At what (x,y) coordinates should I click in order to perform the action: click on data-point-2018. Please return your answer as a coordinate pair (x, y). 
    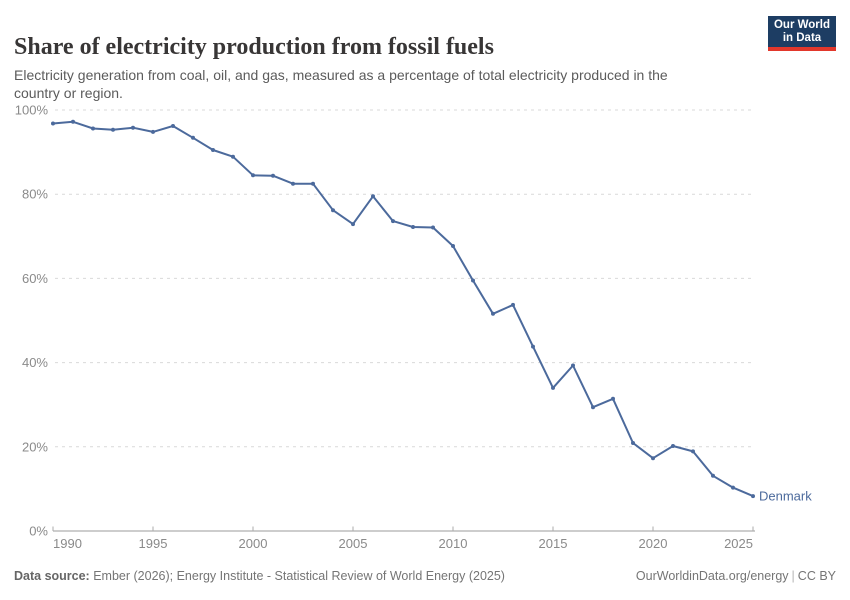
    Looking at the image, I should click on (613, 398).